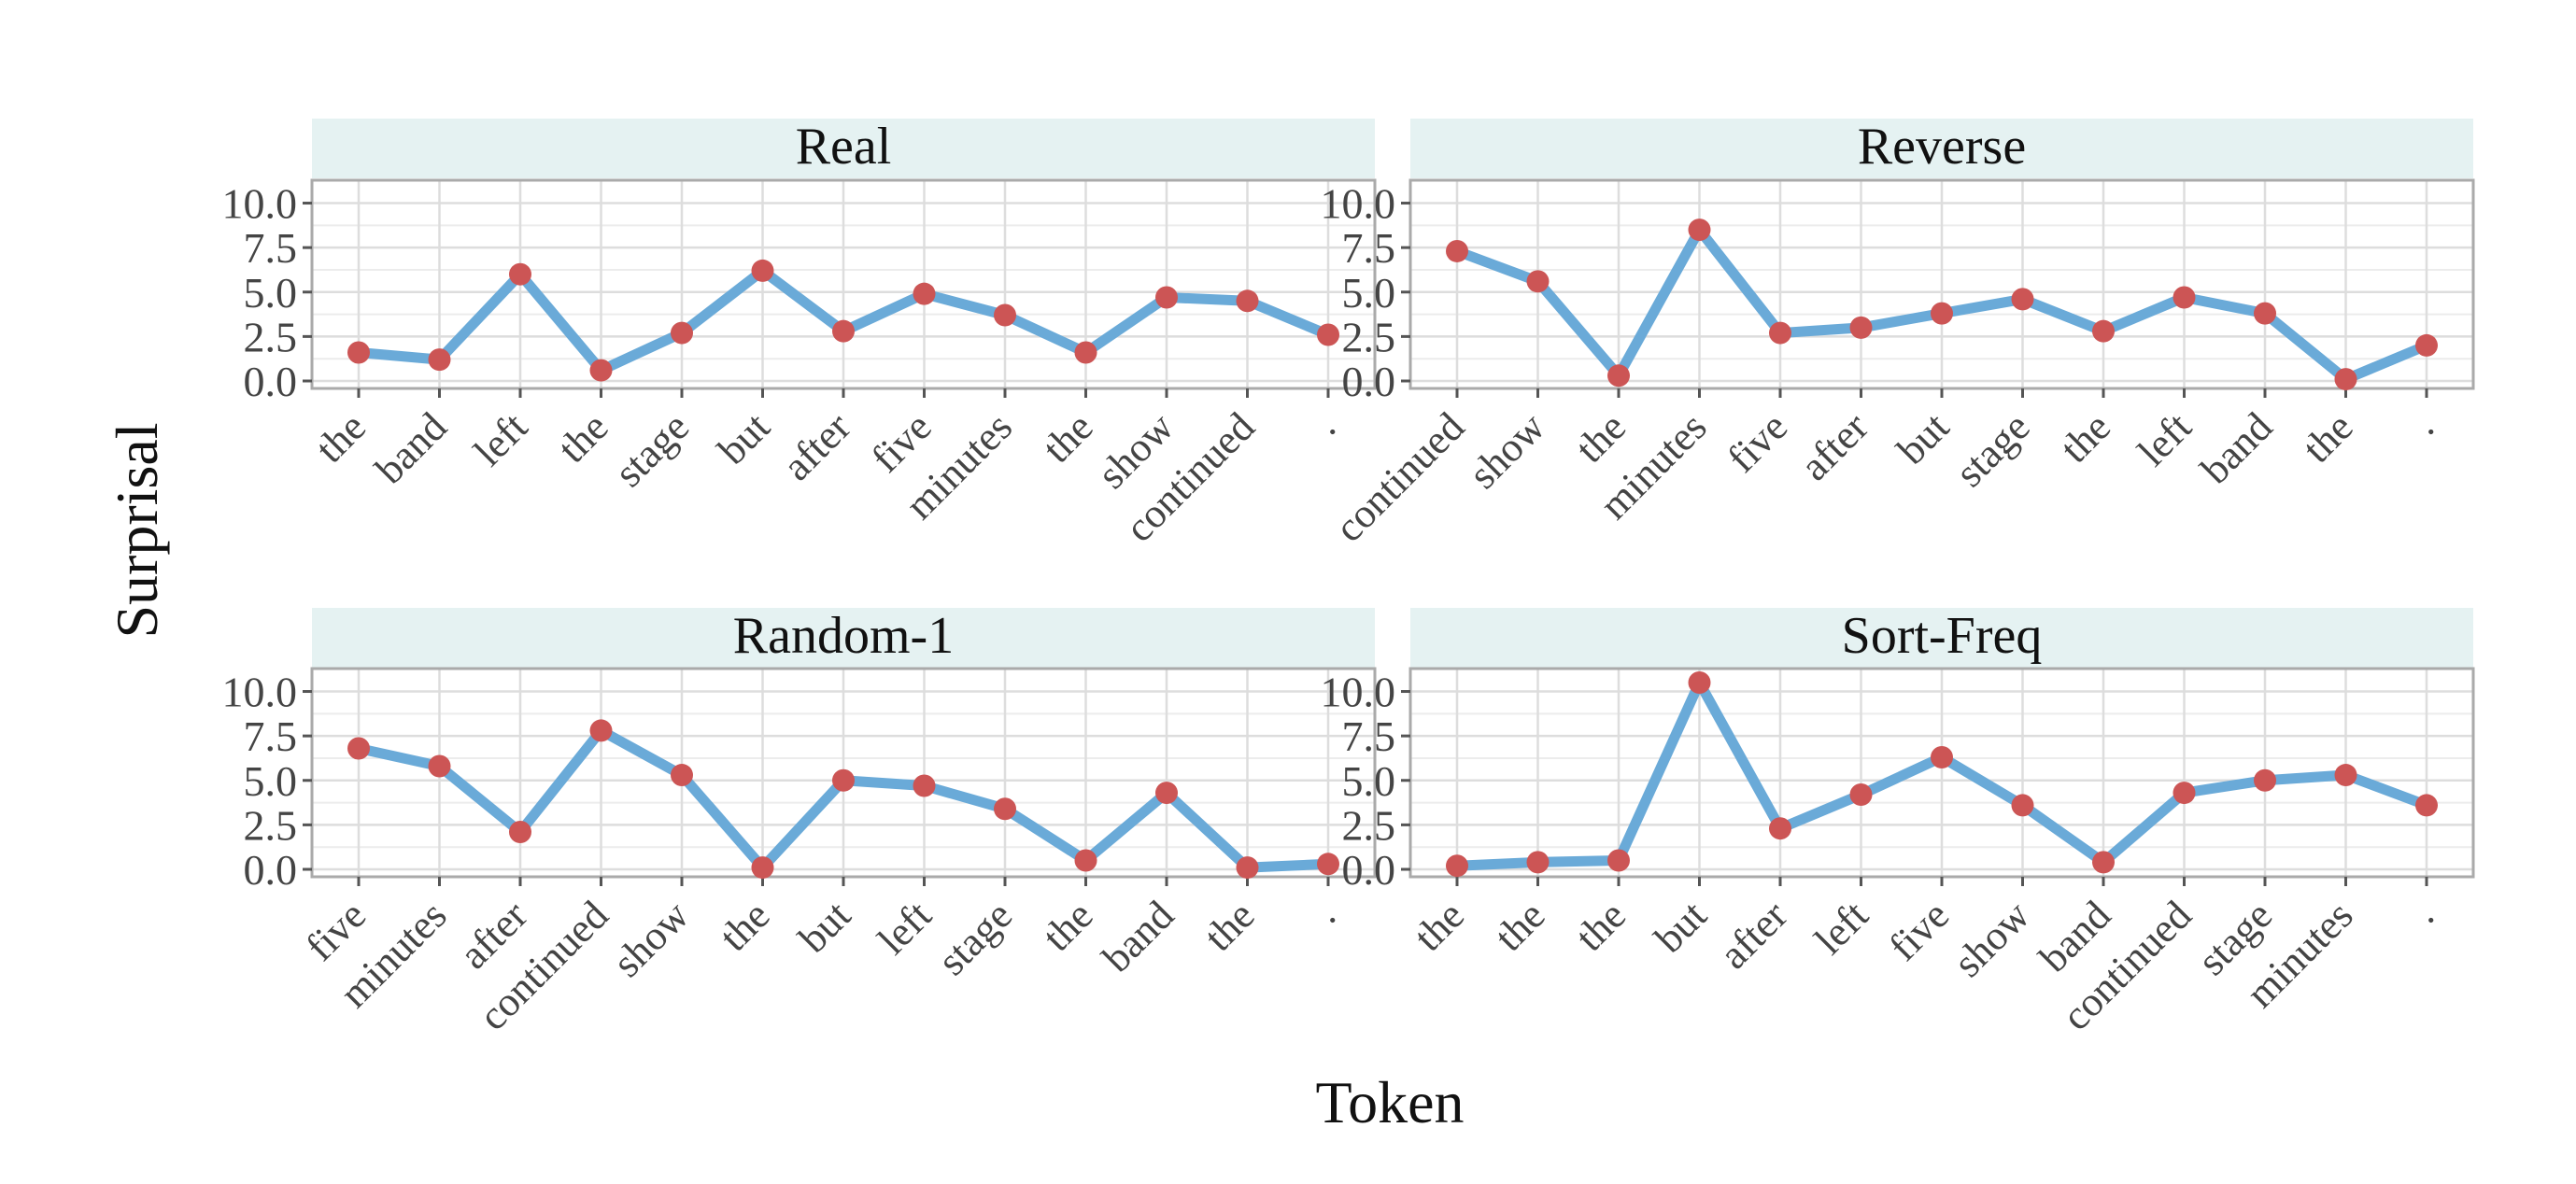  What do you see at coordinates (1389, 1102) in the screenshot?
I see `x-axis-title: Token` at bounding box center [1389, 1102].